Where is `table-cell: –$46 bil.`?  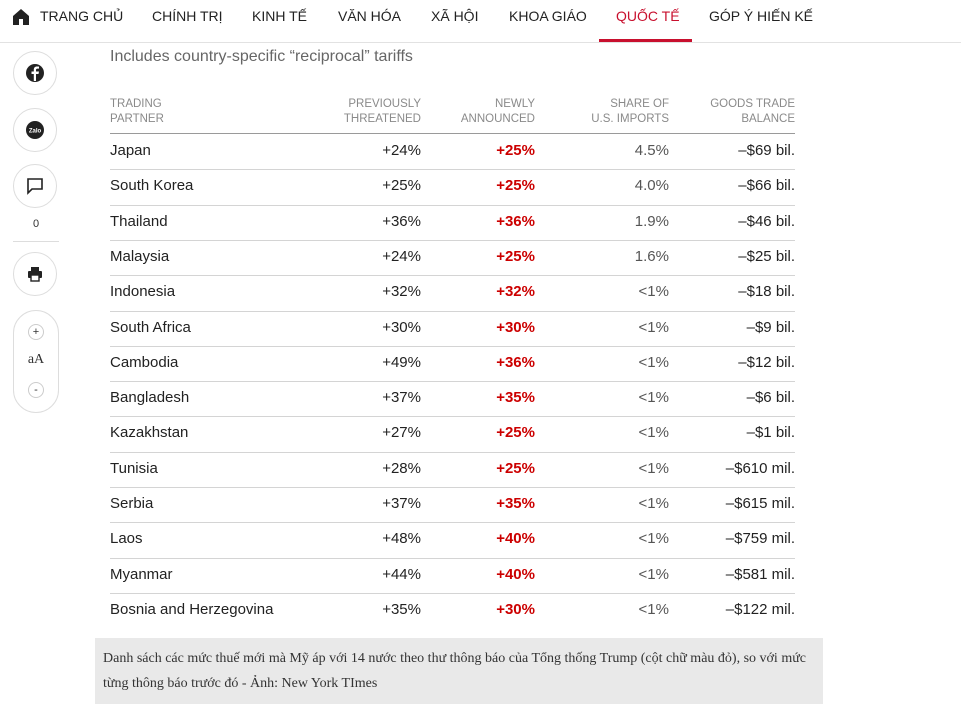 table-cell: –$46 bil. is located at coordinates (766, 221).